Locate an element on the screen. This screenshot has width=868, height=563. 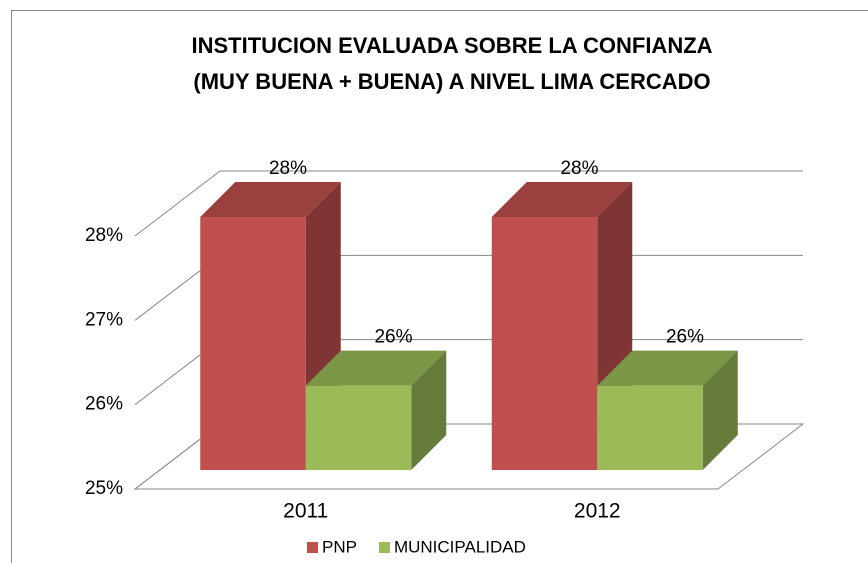
grid-line is located at coordinates (468, 203).